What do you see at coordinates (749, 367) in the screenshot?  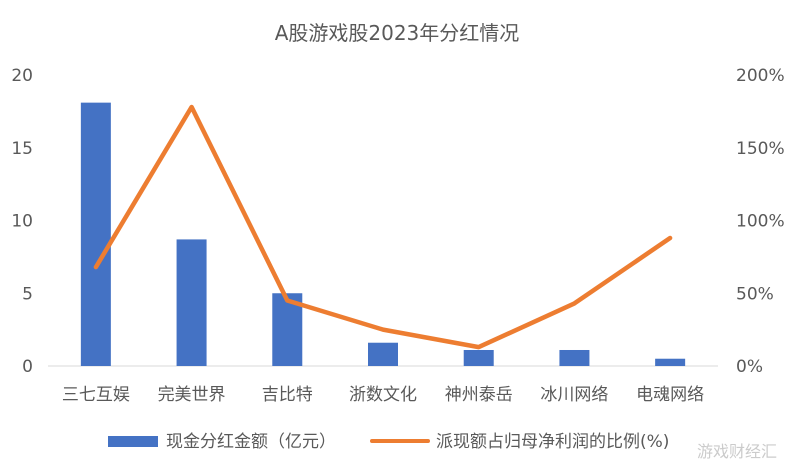 I see `right-tick-label: 0%` at bounding box center [749, 367].